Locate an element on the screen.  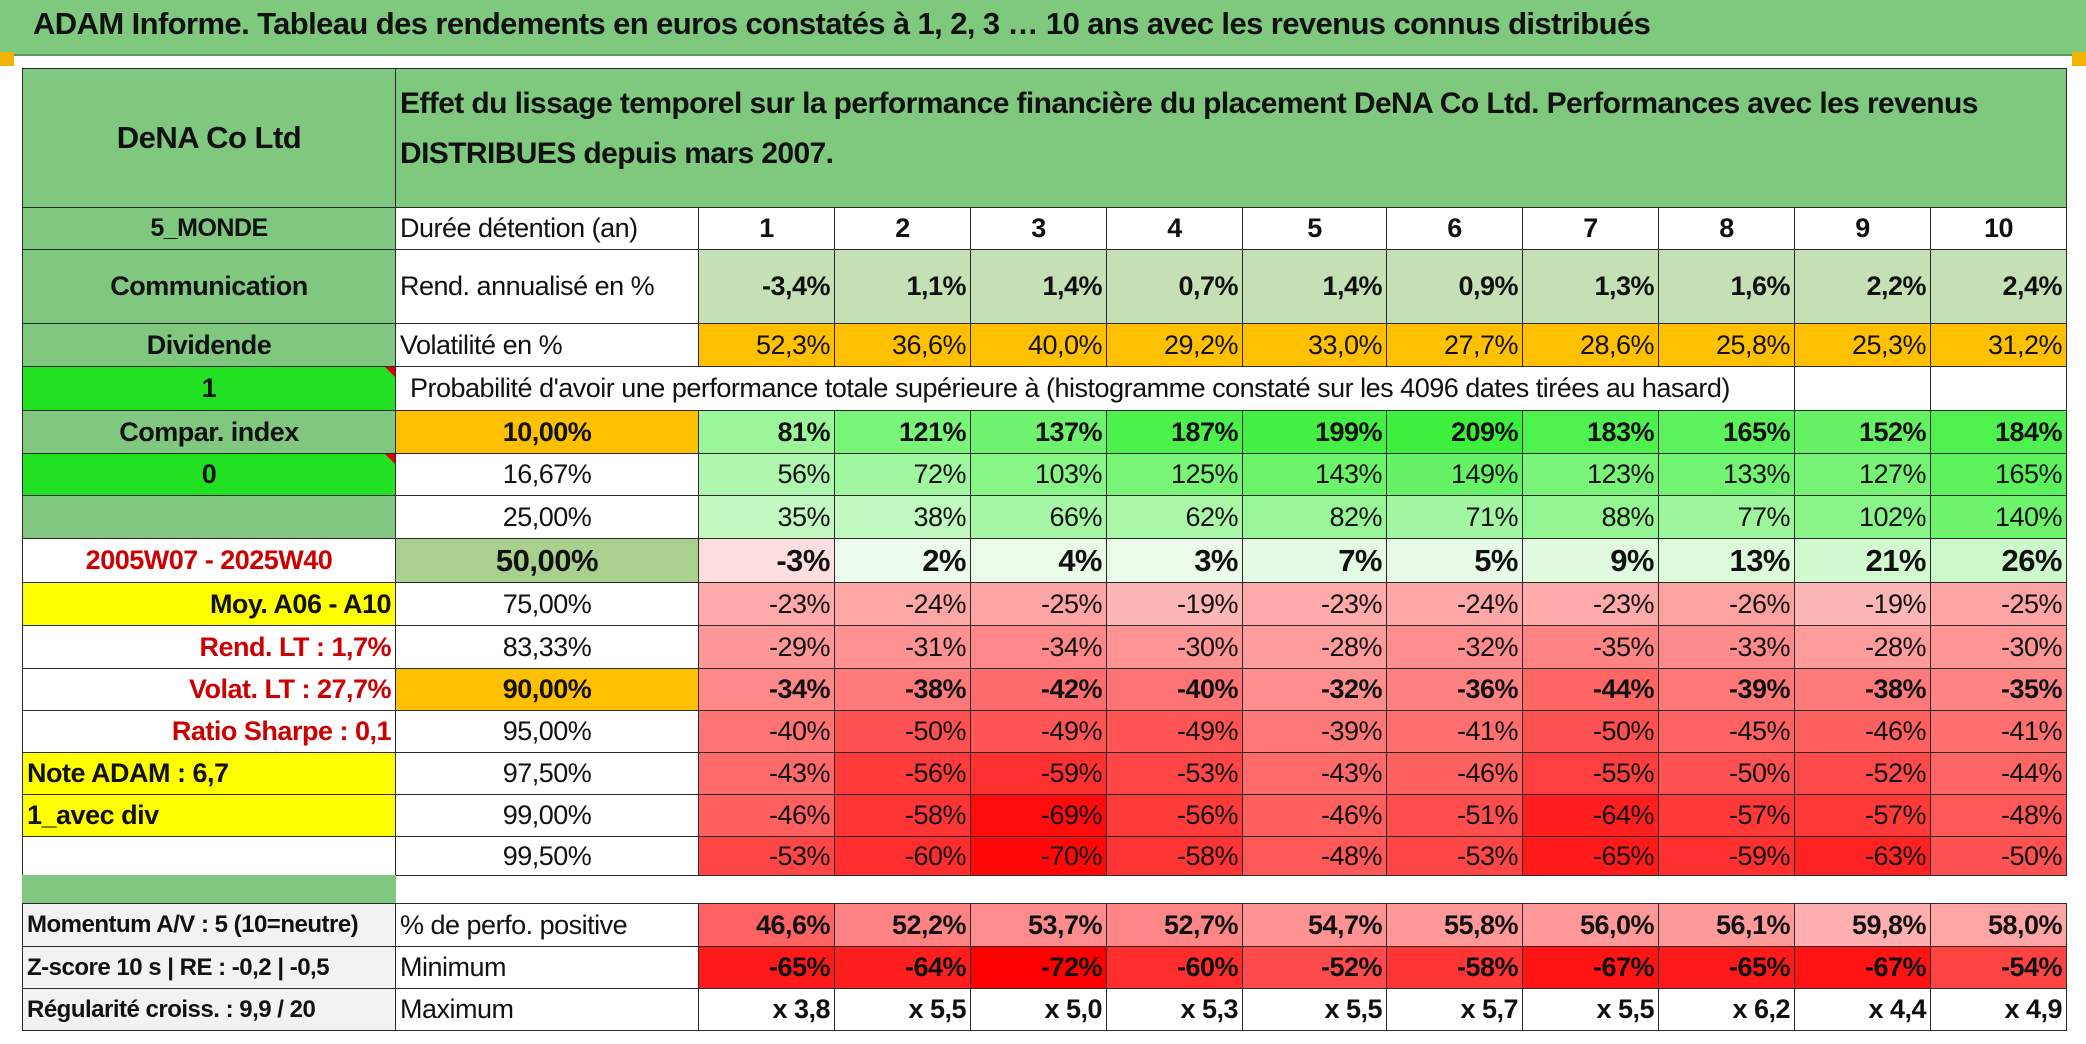
duration-header: 6 is located at coordinates (1454, 228).